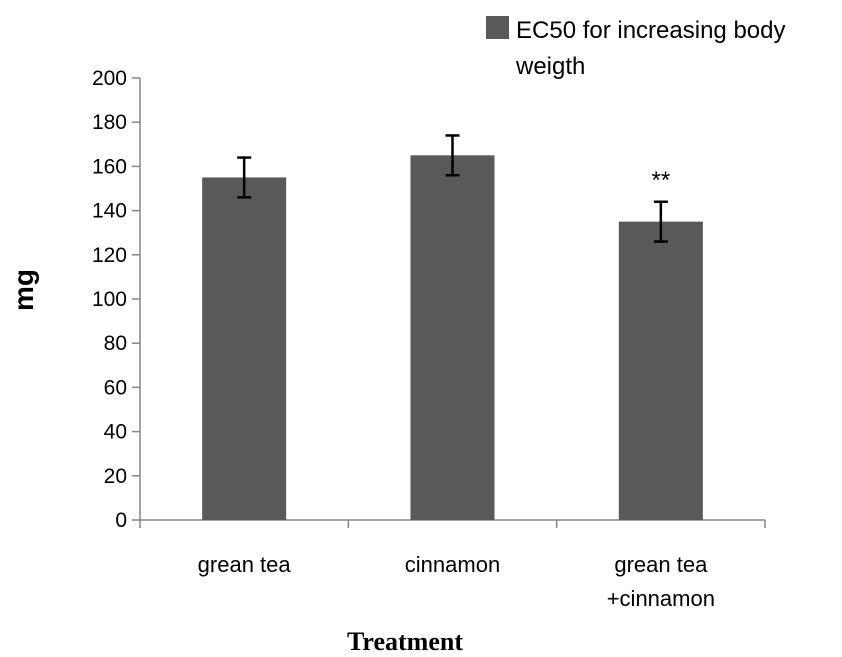 Image resolution: width=842 pixels, height=657 pixels. I want to click on y-tick-label: 0, so click(121, 520).